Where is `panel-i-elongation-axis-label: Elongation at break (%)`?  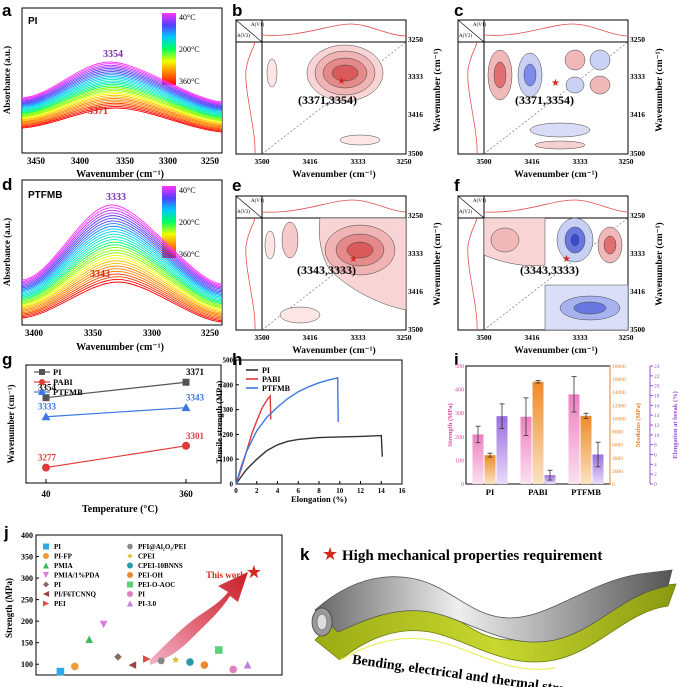
panel-i-elongation-axis-label: Elongation at break (%) is located at coordinates (675, 425).